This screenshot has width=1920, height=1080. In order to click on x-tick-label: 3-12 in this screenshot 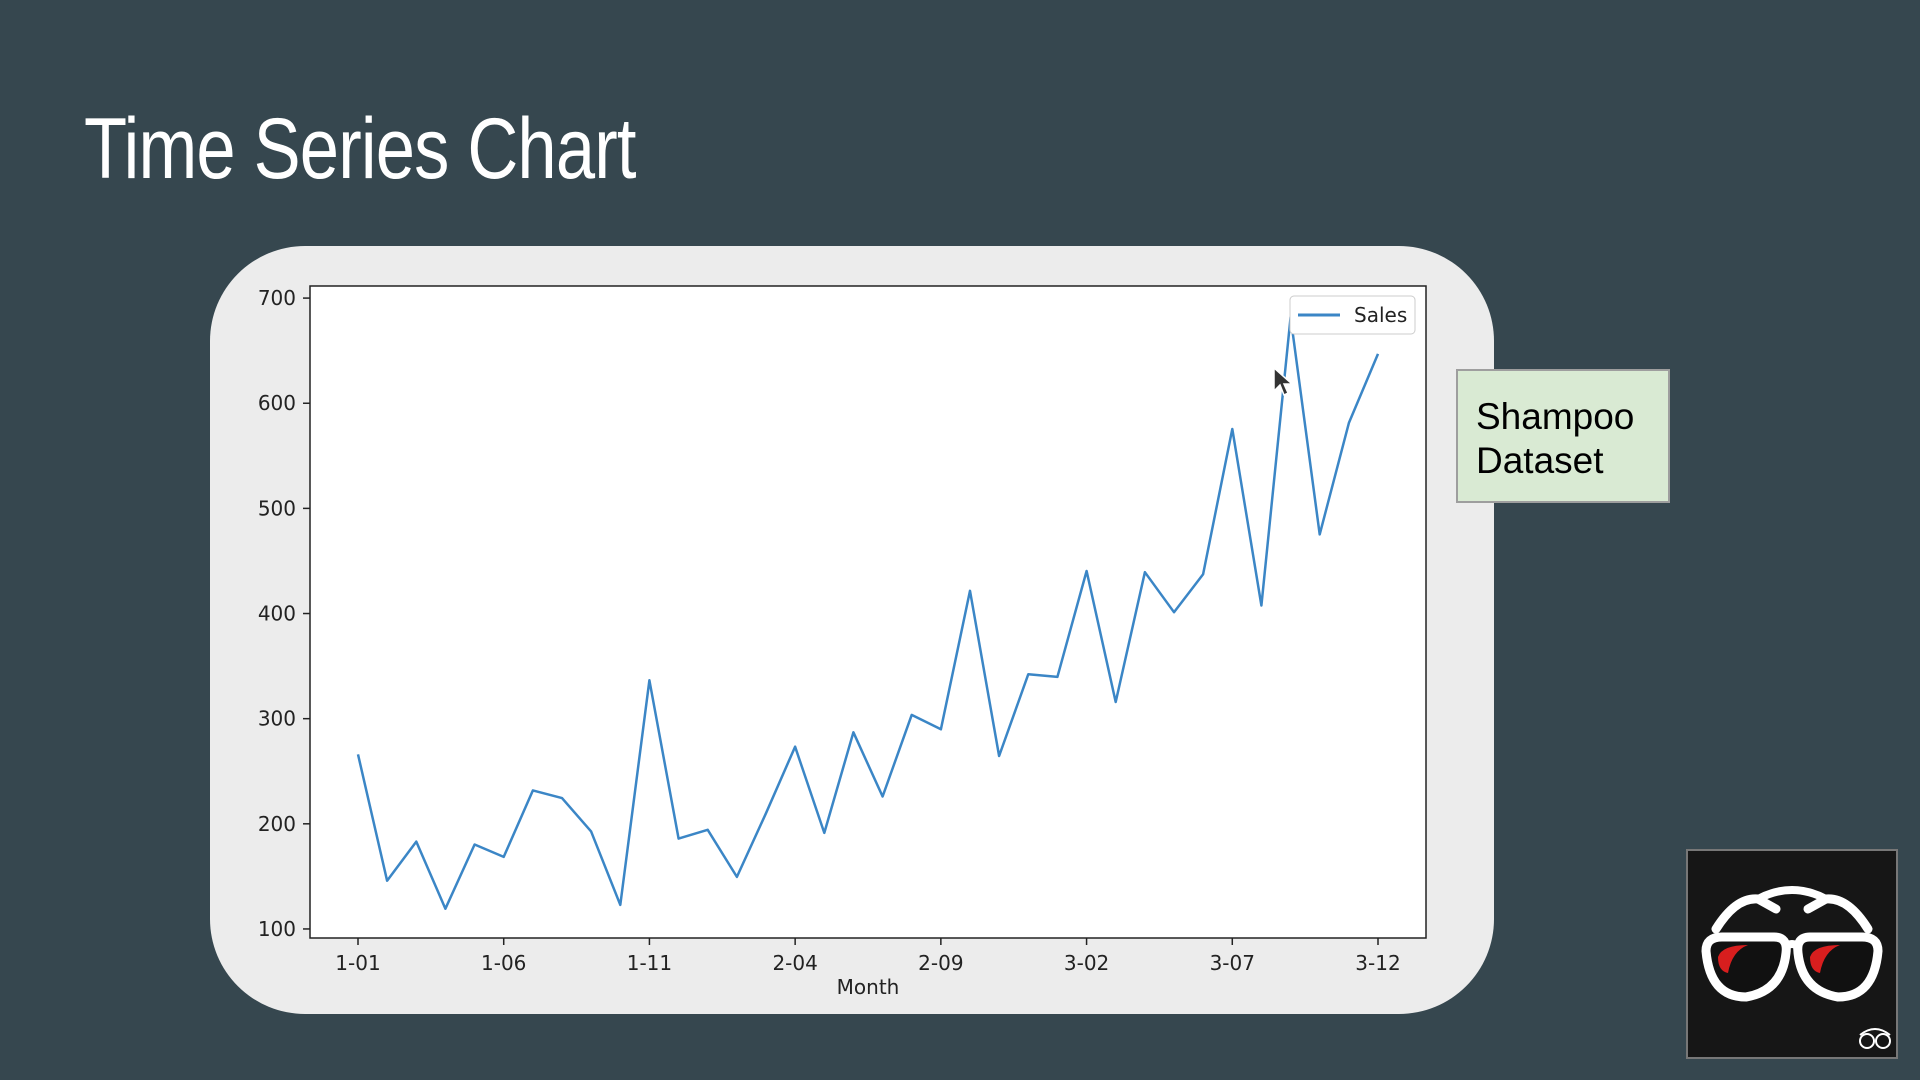, I will do `click(1377, 963)`.